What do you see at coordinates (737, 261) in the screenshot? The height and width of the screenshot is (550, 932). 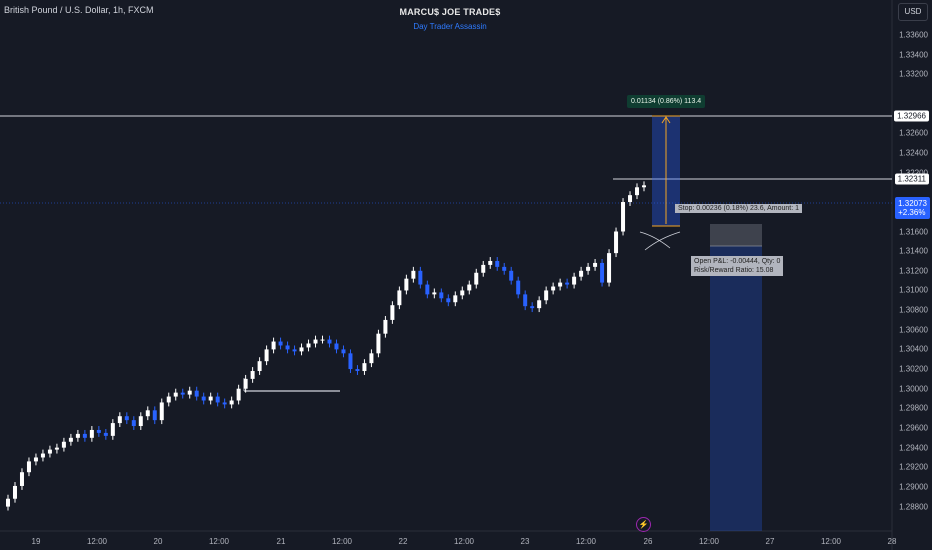 I see `open-pl-text: Open P&L: -0.00444, Qty: 0` at bounding box center [737, 261].